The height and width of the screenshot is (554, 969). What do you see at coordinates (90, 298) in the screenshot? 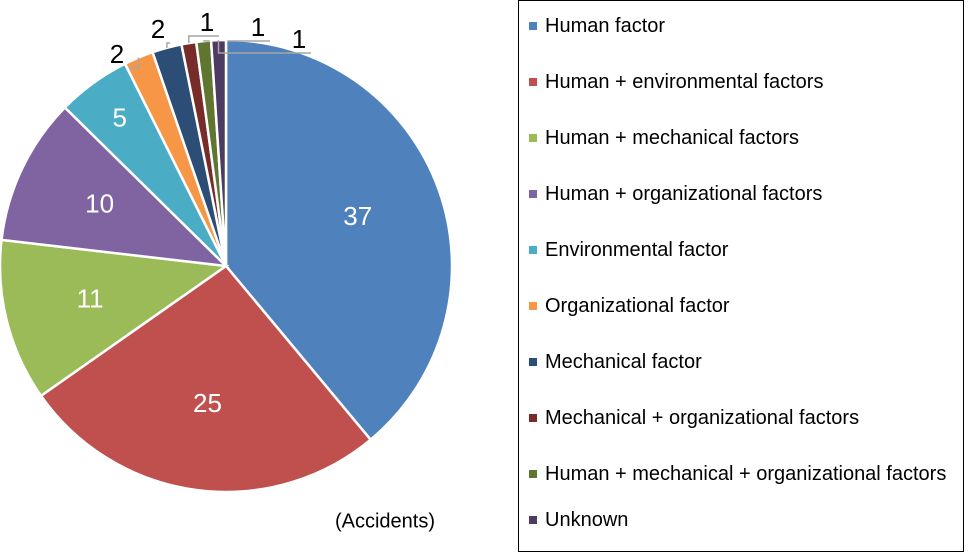
I see `data-label: 11` at bounding box center [90, 298].